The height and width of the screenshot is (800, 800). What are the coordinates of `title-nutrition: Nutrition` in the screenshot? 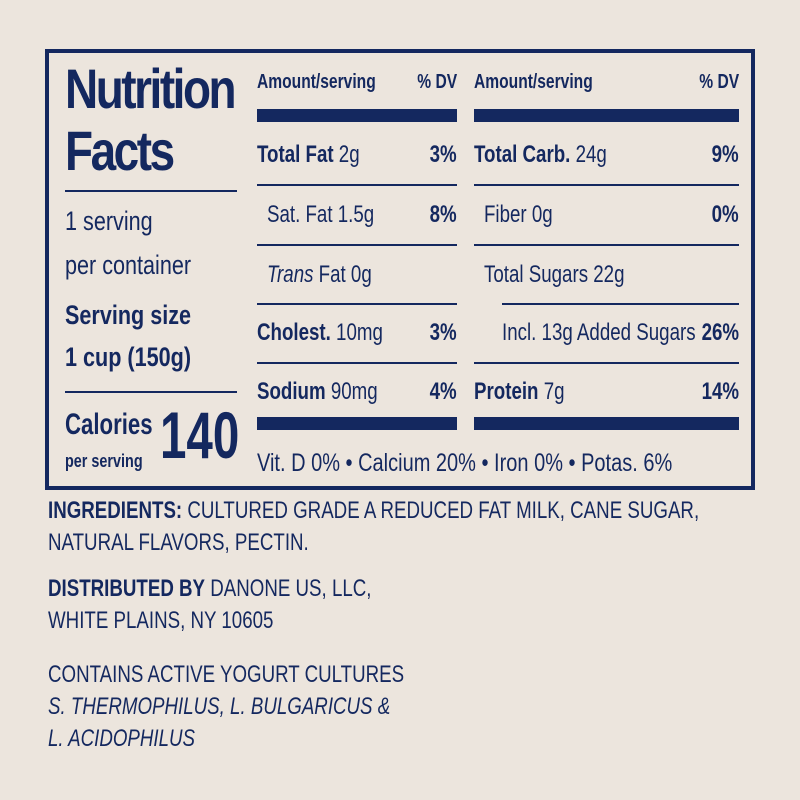 It's located at (151, 88).